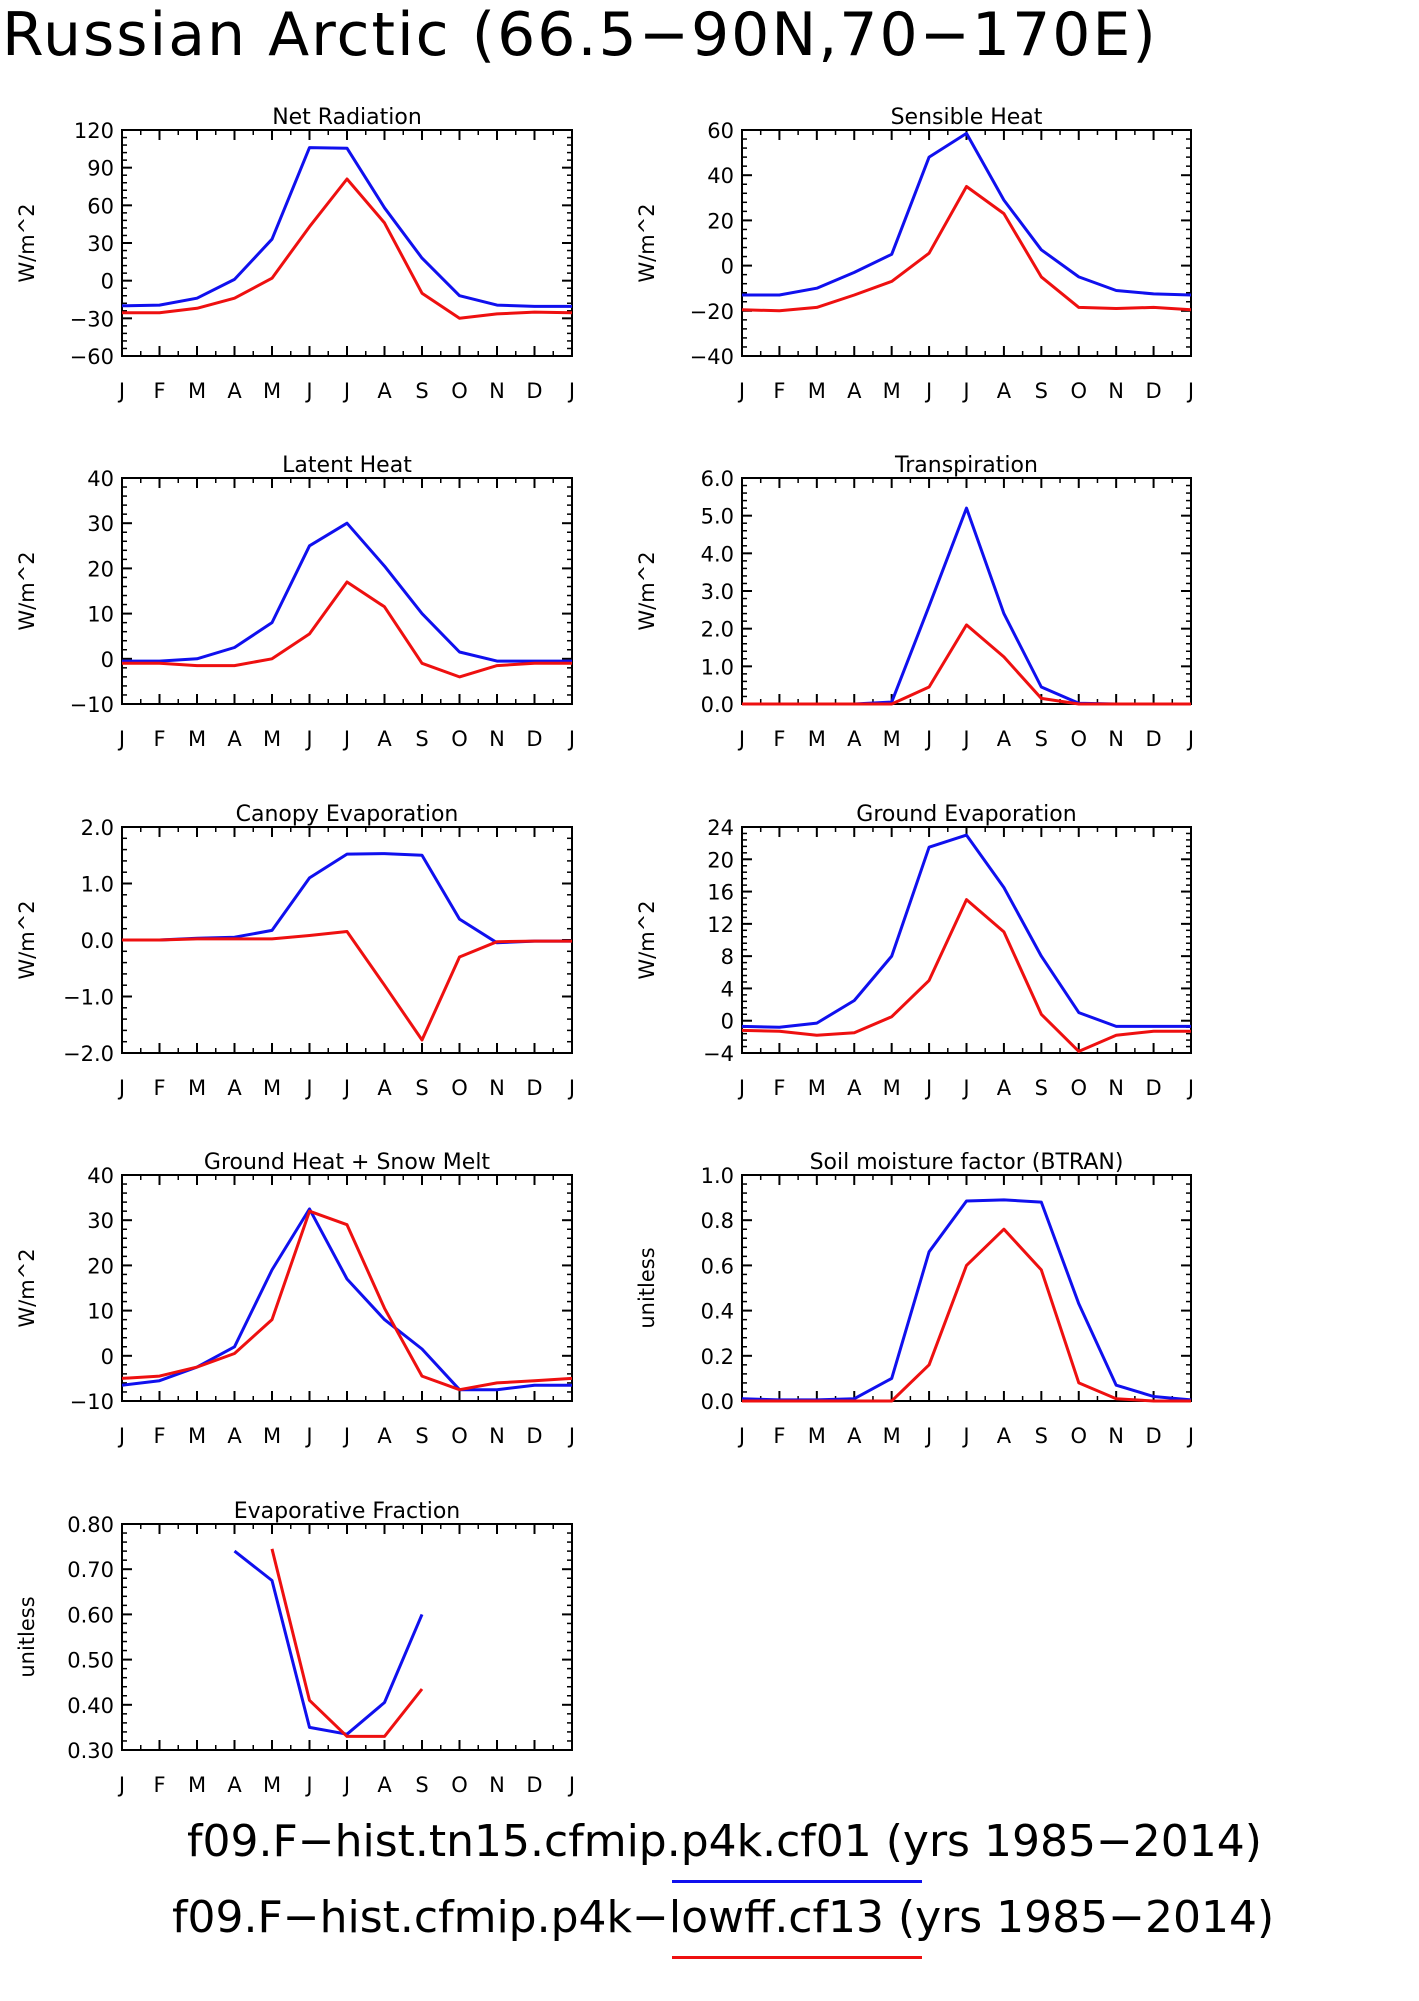 This screenshot has height=2001, width=1419. I want to click on chart-title: Evaporative Fraction, so click(347, 1511).